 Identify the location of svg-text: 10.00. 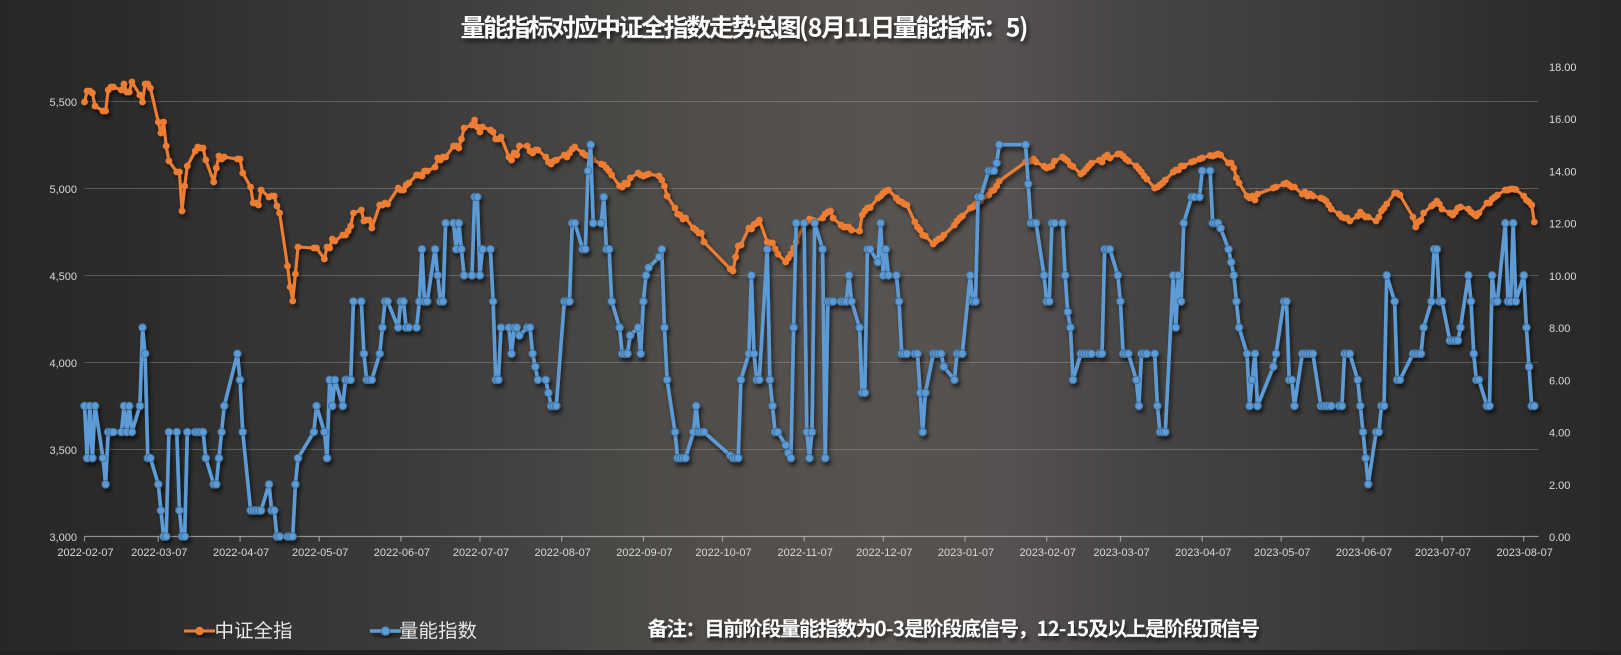
(1563, 277).